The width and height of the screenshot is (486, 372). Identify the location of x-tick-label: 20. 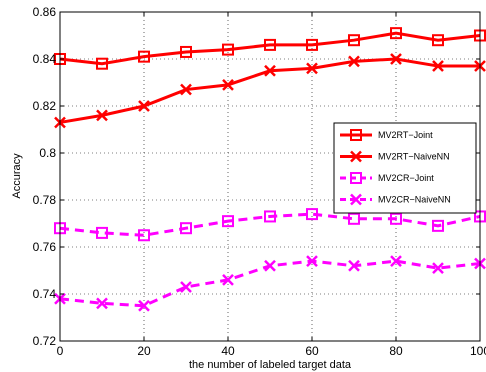
(144, 351).